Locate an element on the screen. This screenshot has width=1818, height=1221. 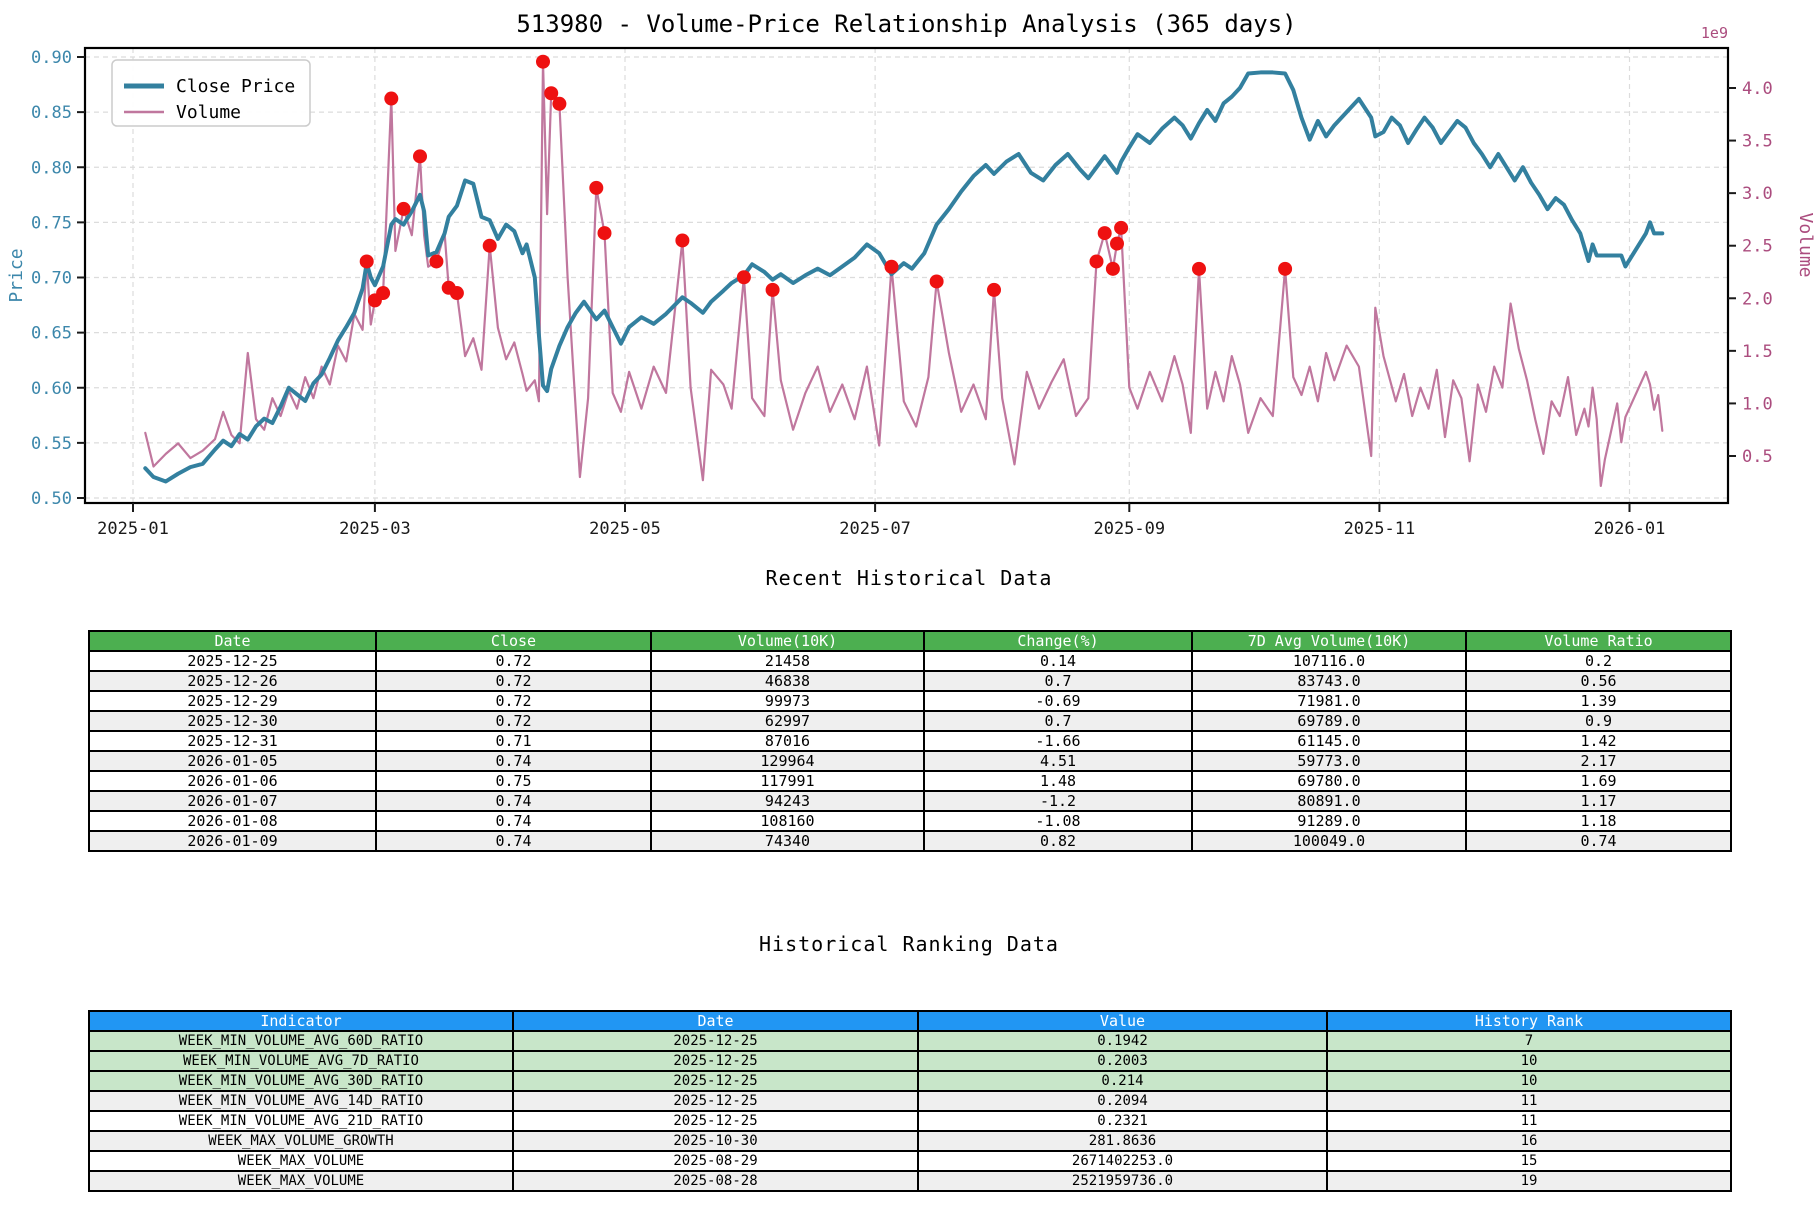
table-cell: 1.39 is located at coordinates (1598, 701).